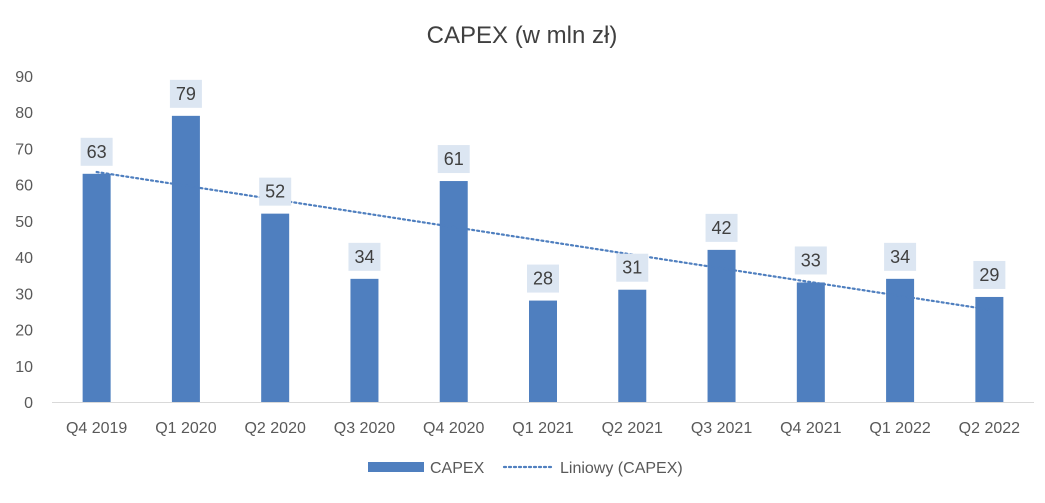 Image resolution: width=1045 pixels, height=503 pixels. I want to click on legend-label-trendline: Liniowy (CAPEX), so click(621, 468).